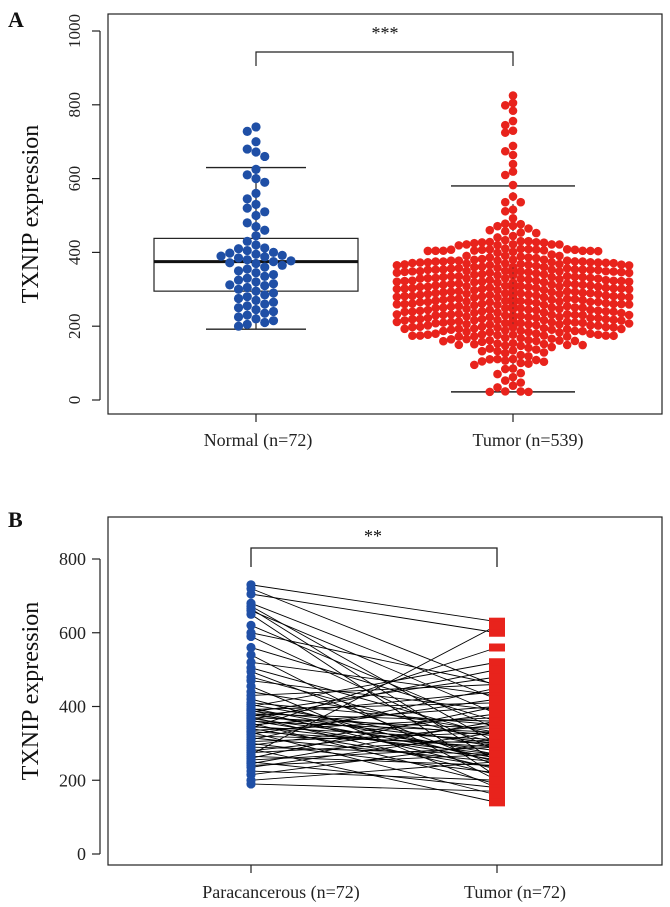  What do you see at coordinates (31, 214) in the screenshot?
I see `panel-a-y-axis-label: TXNIP expression` at bounding box center [31, 214].